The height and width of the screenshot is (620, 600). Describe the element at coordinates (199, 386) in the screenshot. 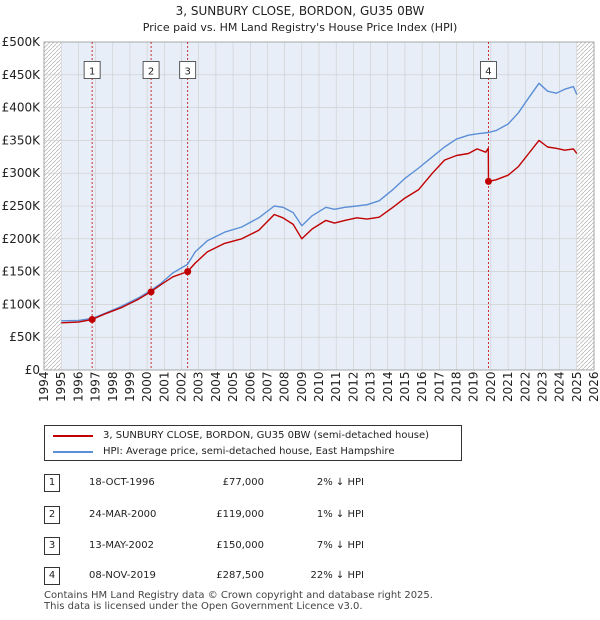

I see `x-tick-label: 2003` at that location.